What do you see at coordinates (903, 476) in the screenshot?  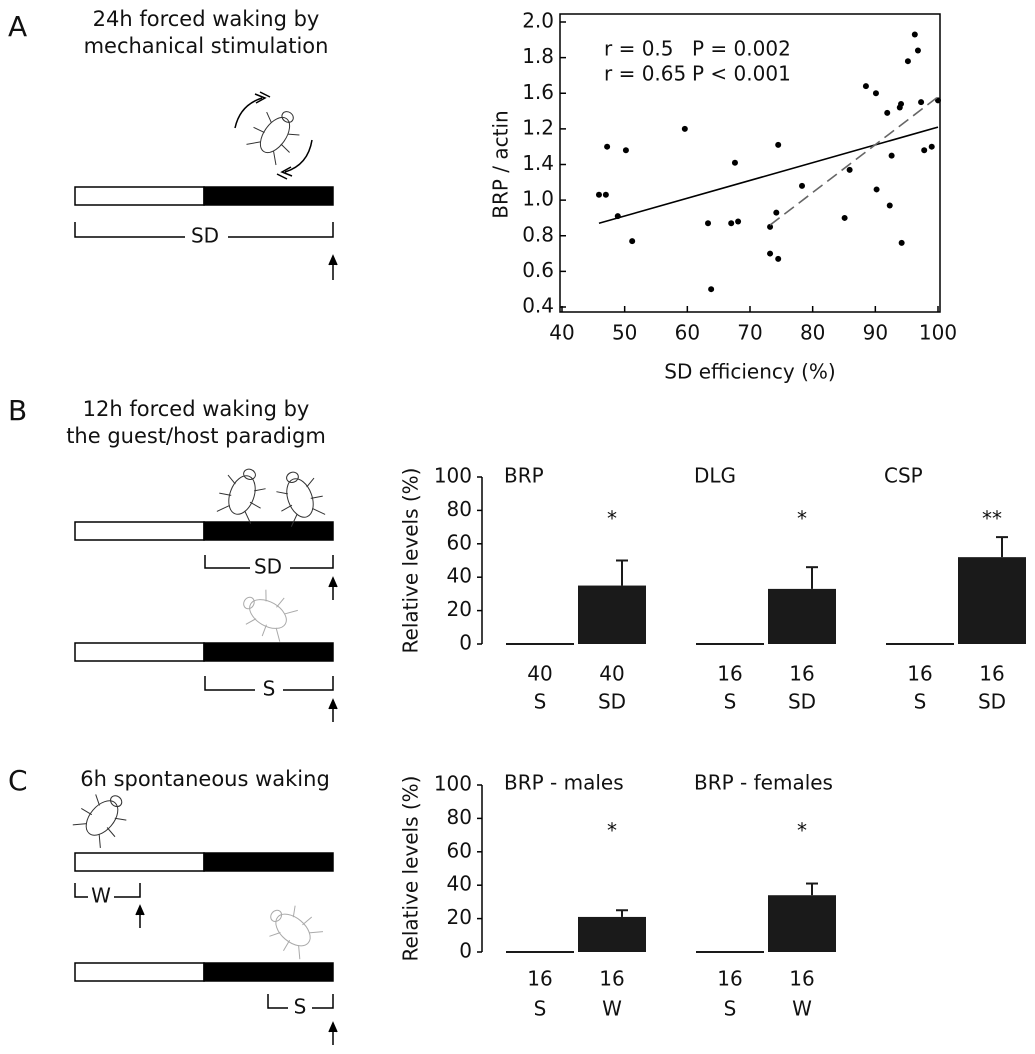 I see `group-label: CSP` at bounding box center [903, 476].